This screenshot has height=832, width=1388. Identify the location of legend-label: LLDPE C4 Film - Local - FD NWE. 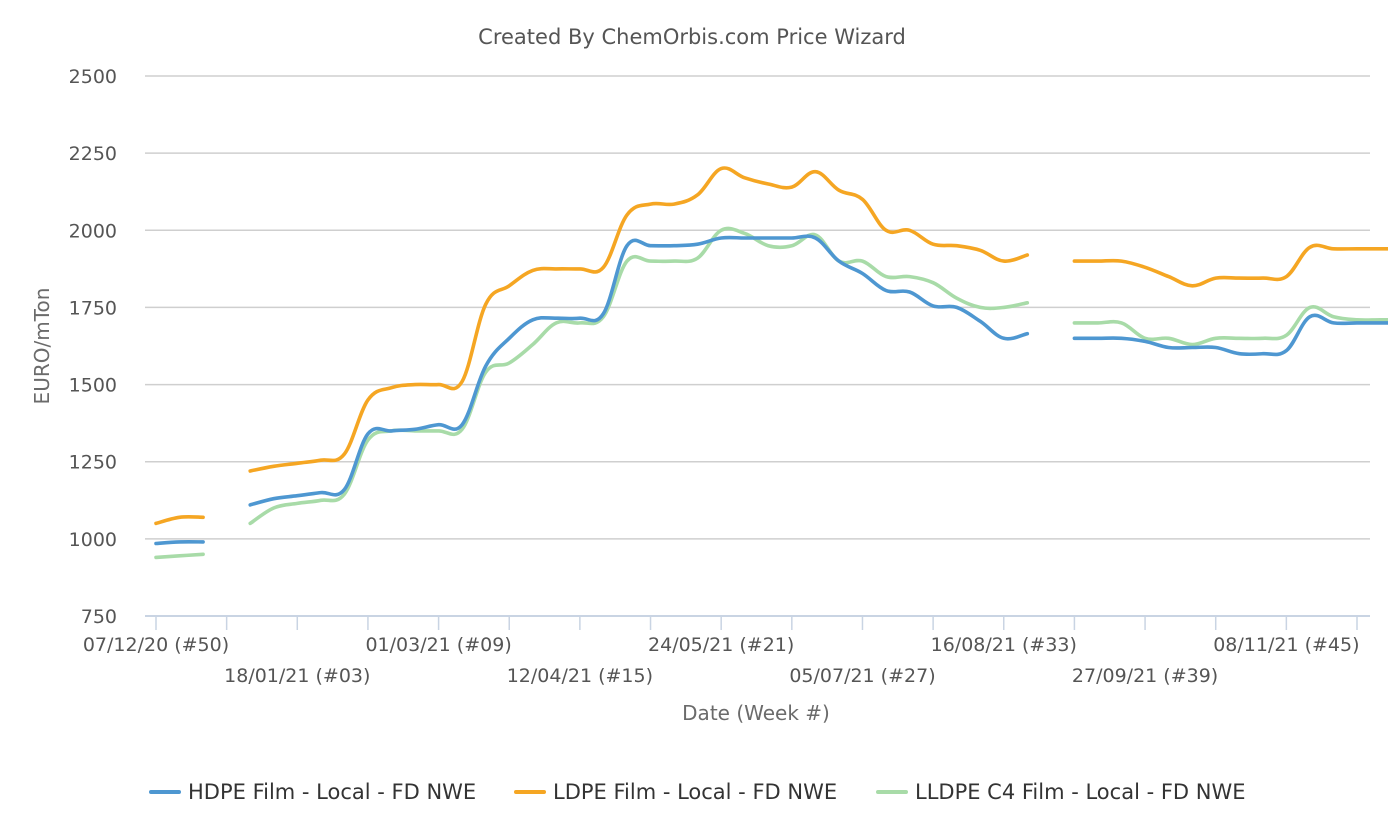
(1080, 792).